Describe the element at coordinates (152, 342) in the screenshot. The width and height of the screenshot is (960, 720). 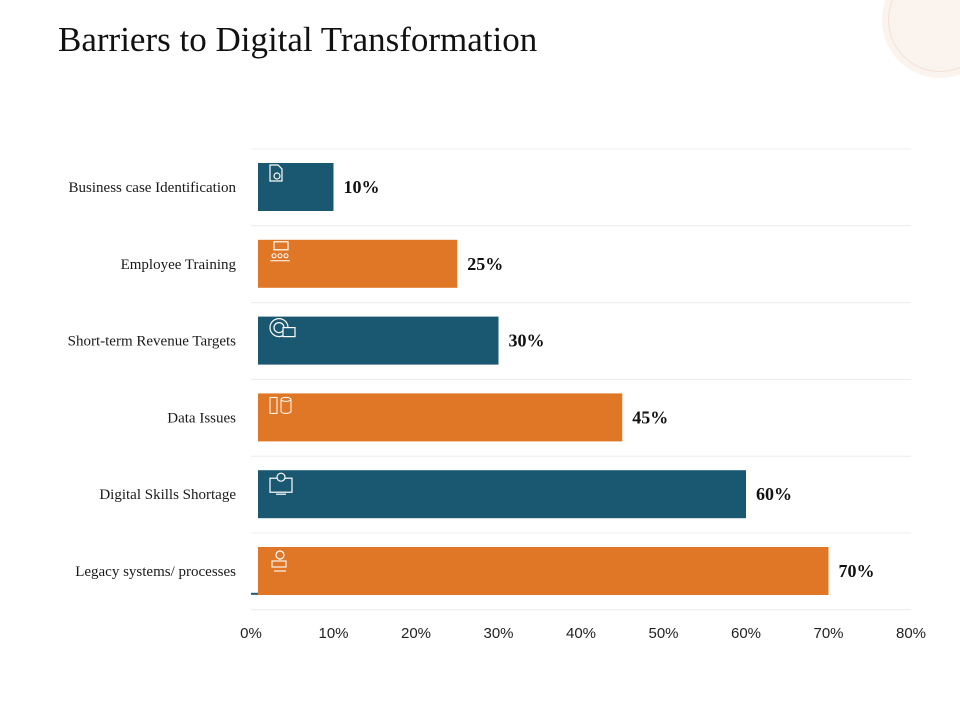
I see `category-label: Short-term Revenue Targets` at that location.